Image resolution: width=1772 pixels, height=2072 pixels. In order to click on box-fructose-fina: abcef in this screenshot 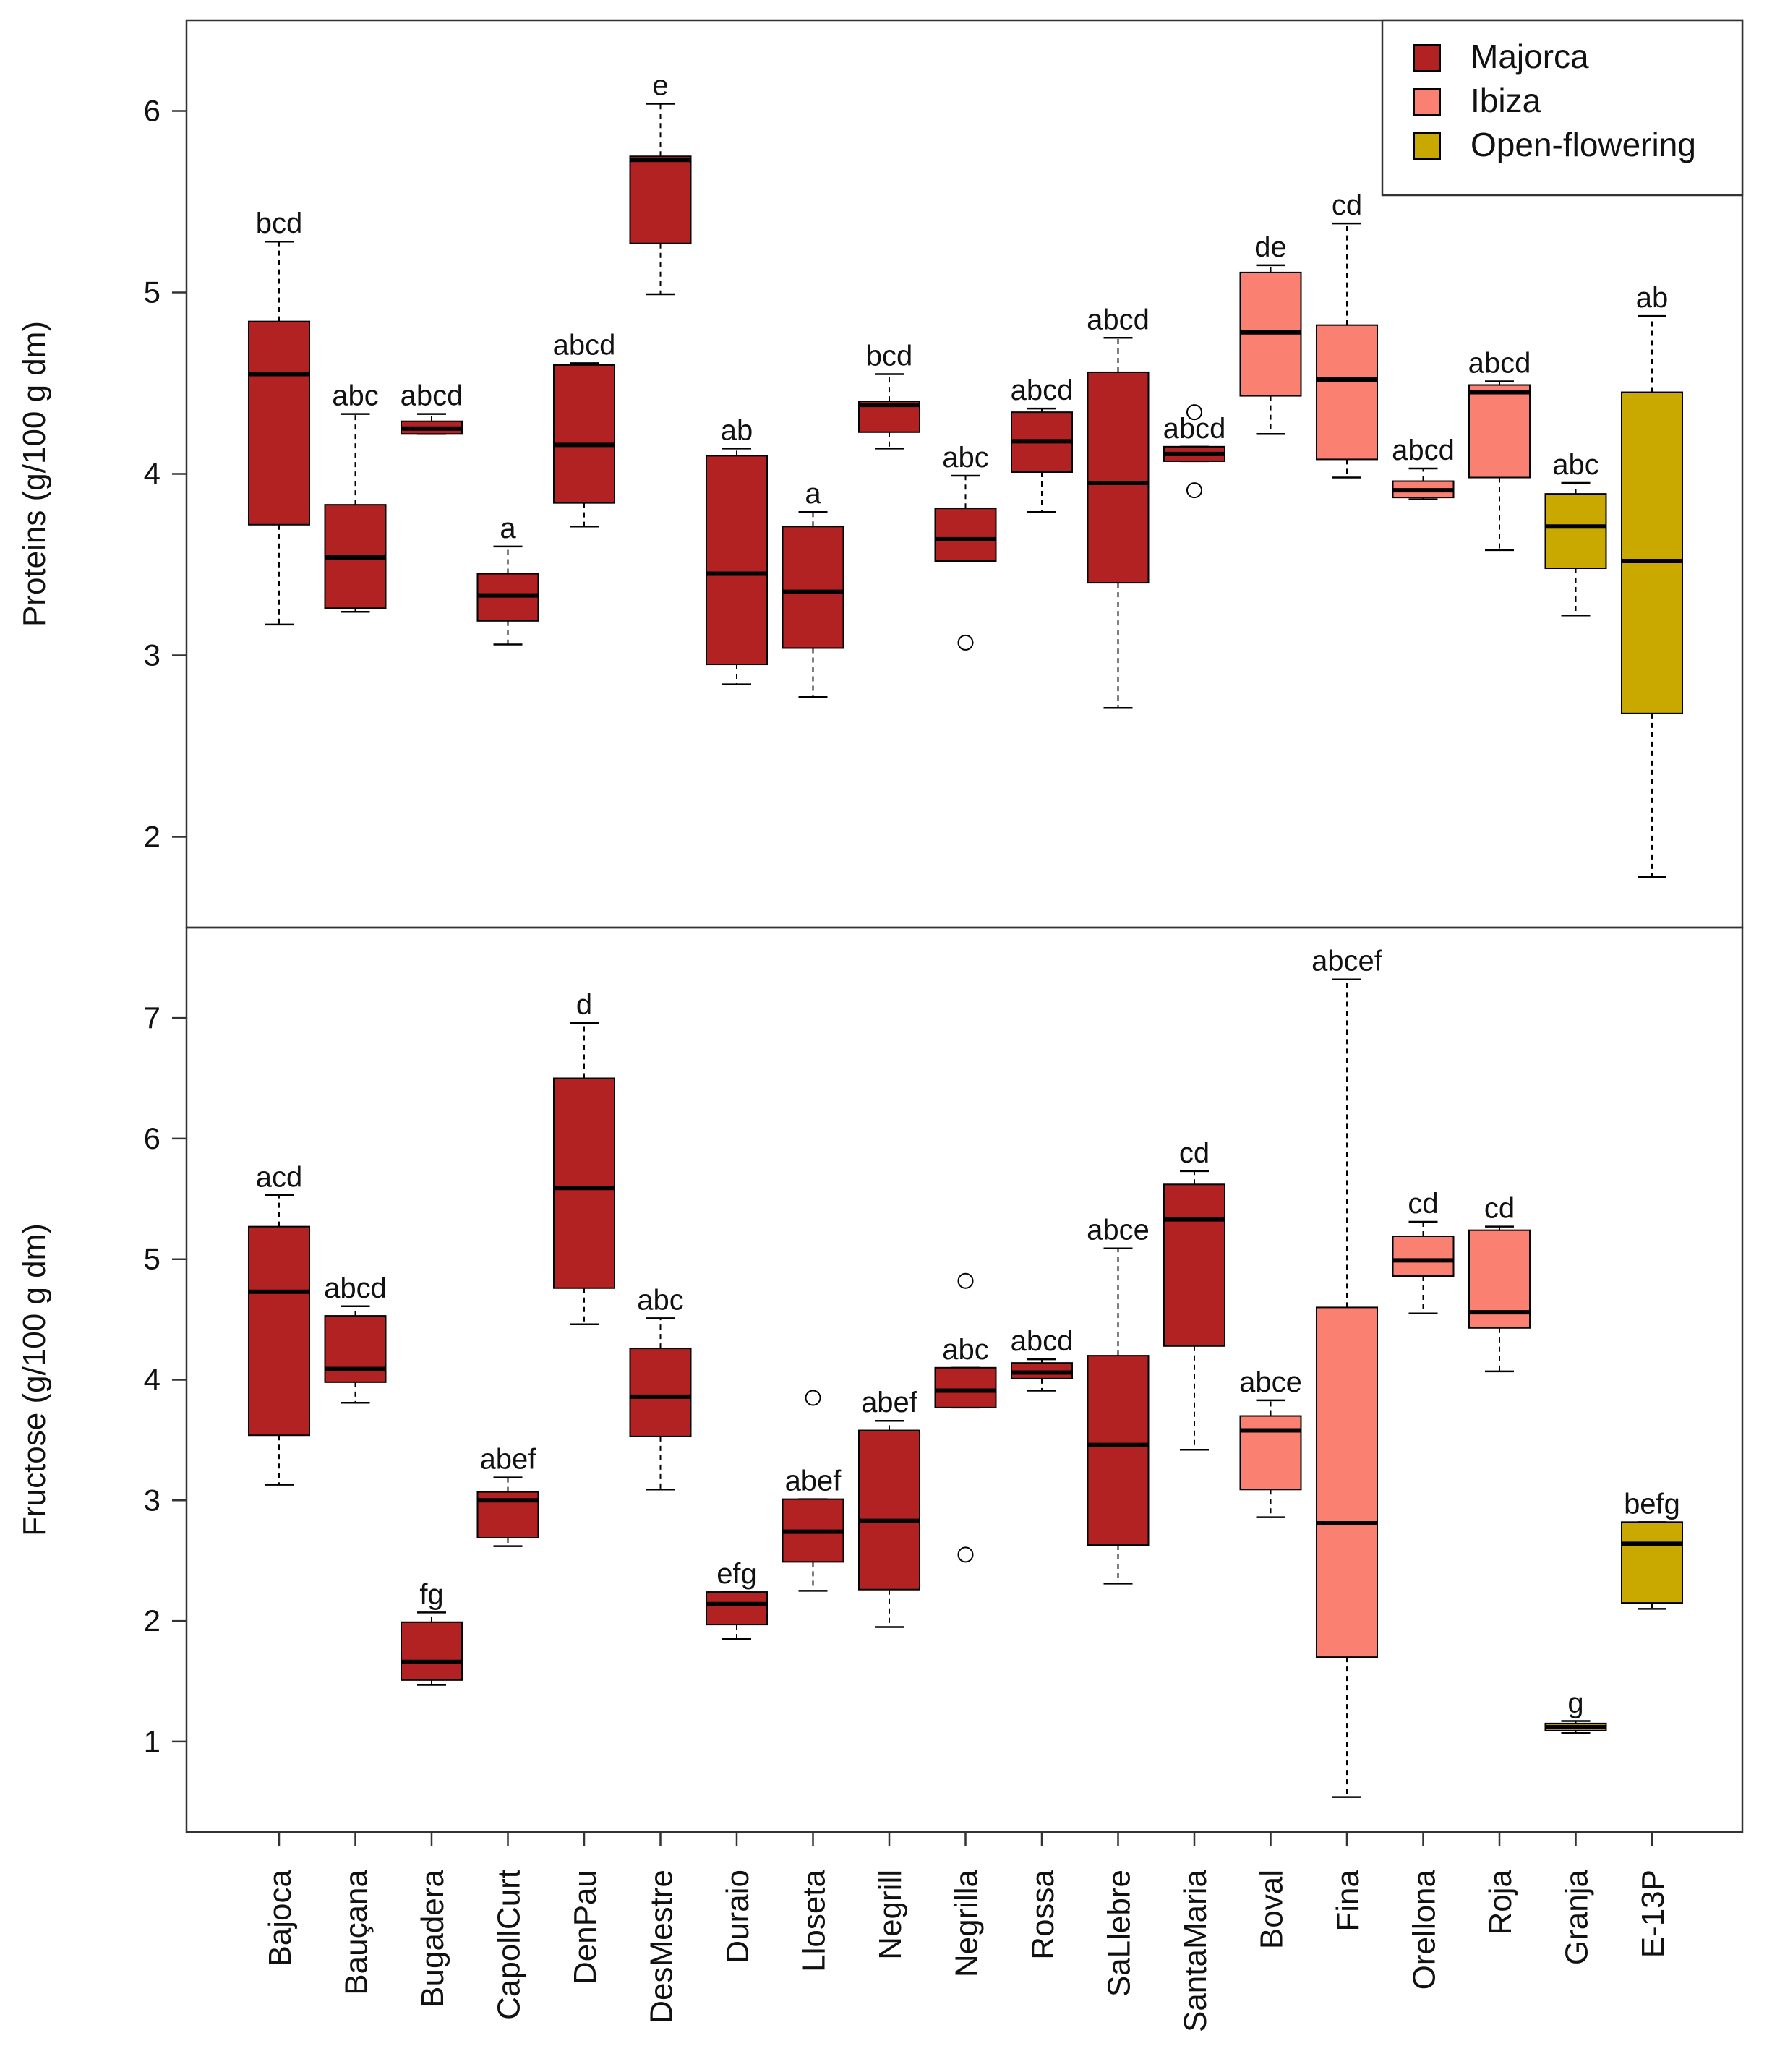, I will do `click(1347, 1372)`.